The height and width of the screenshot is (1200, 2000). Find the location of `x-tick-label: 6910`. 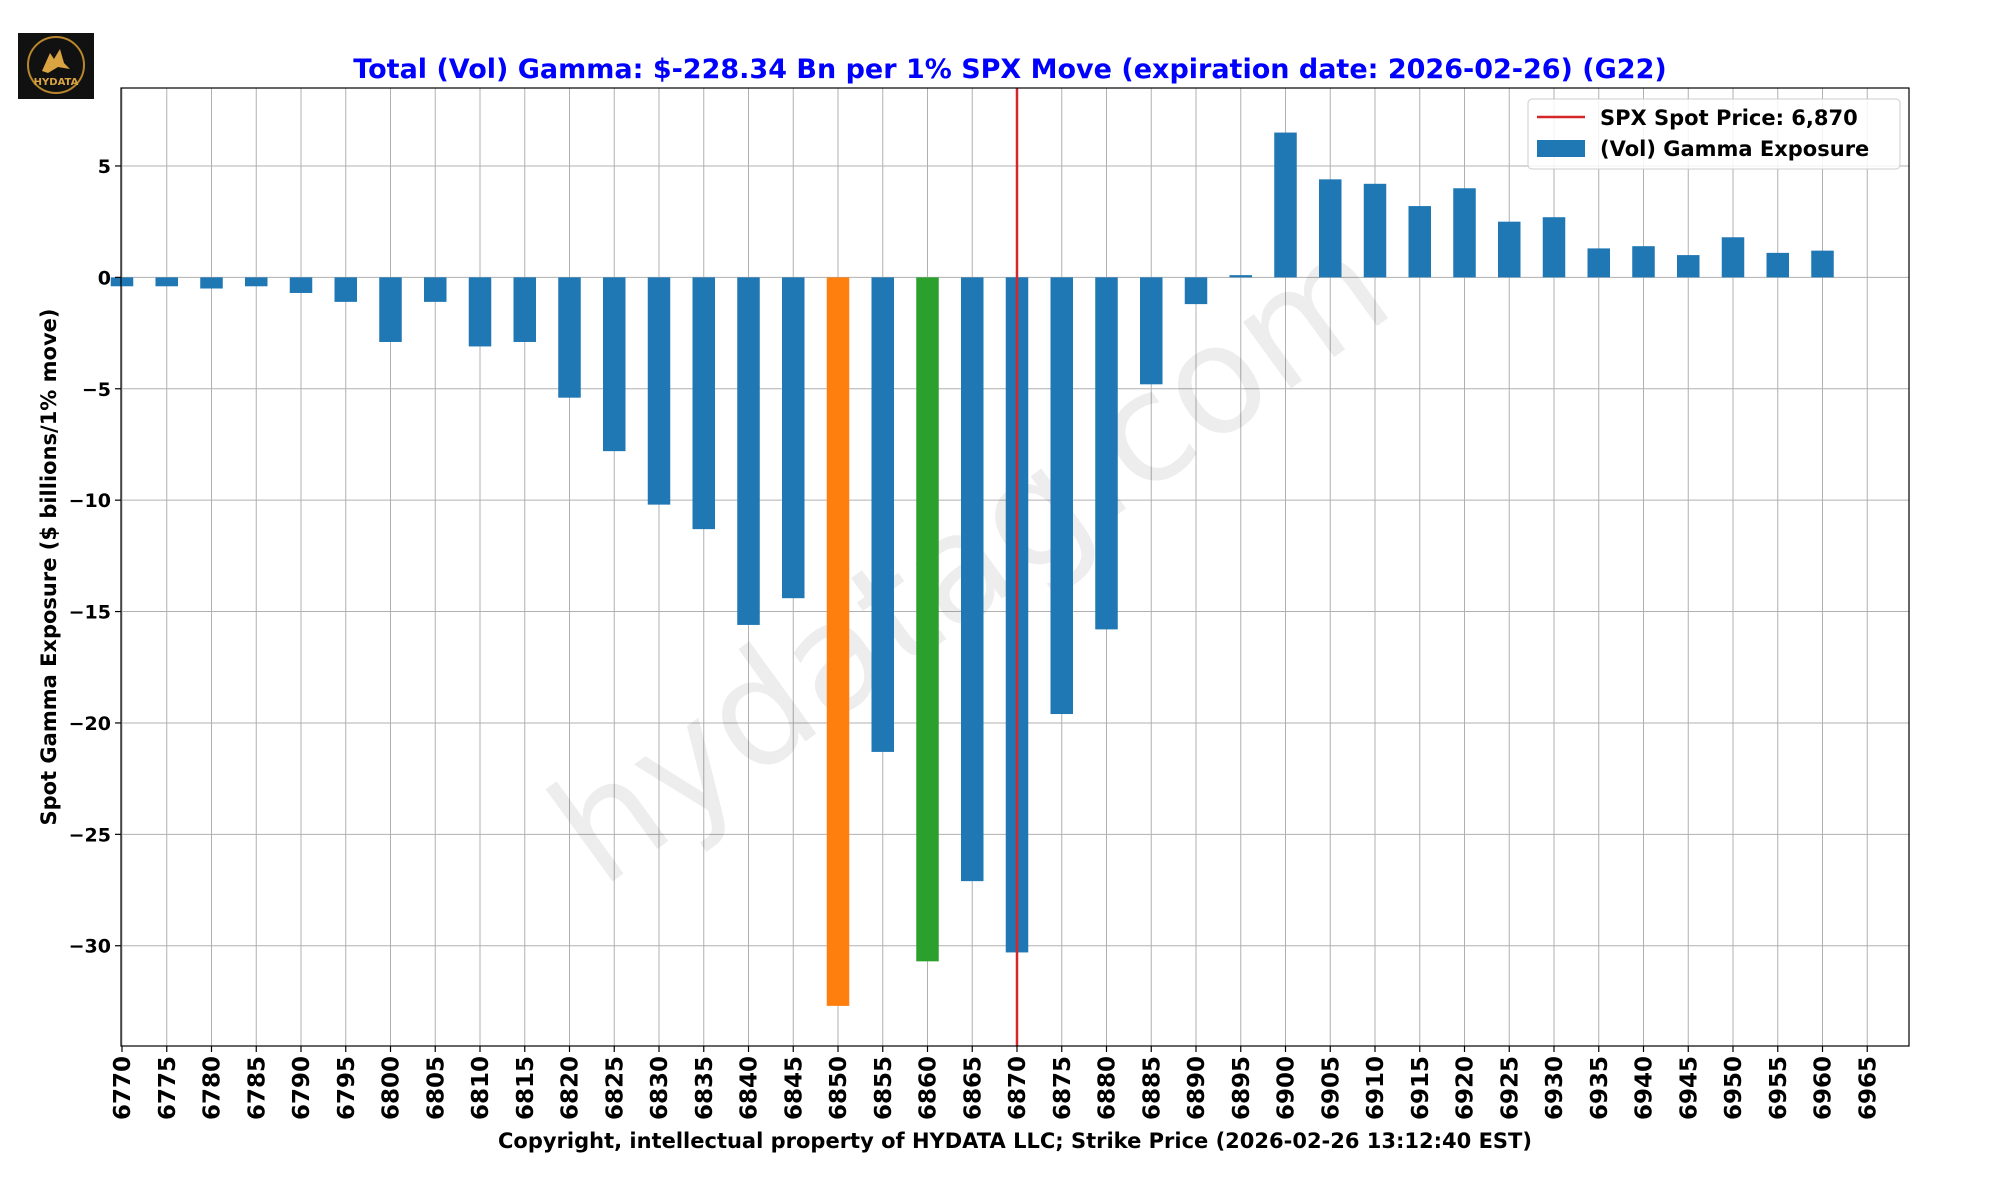

x-tick-label: 6910 is located at coordinates (1376, 1088).